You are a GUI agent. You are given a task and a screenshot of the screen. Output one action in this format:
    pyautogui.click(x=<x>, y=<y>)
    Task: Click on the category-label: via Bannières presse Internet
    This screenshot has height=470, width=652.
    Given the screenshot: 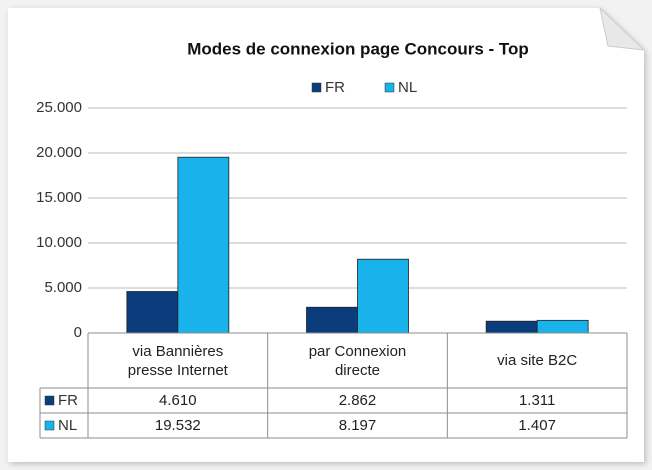 What is the action you would take?
    pyautogui.click(x=177, y=360)
    